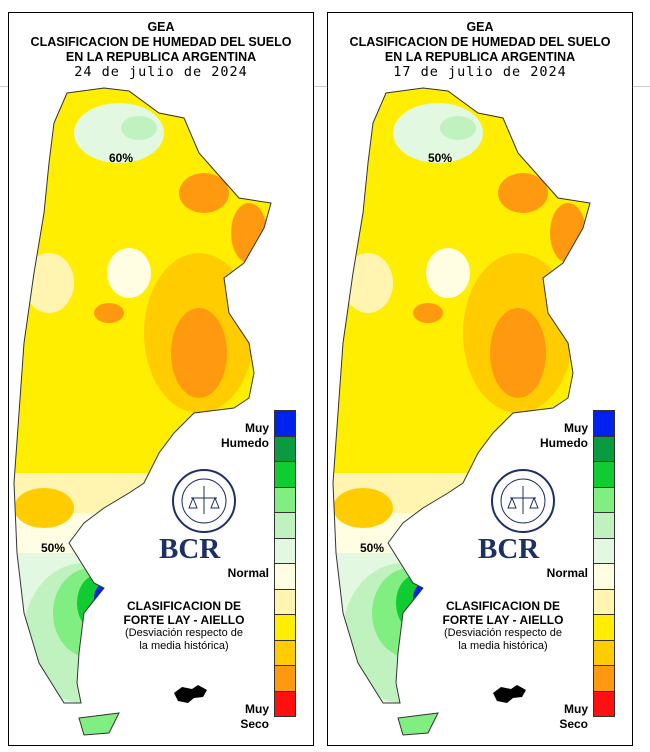 Image resolution: width=650 pixels, height=752 pixels. What do you see at coordinates (121, 158) in the screenshot?
I see `contour-label-north: 60%` at bounding box center [121, 158].